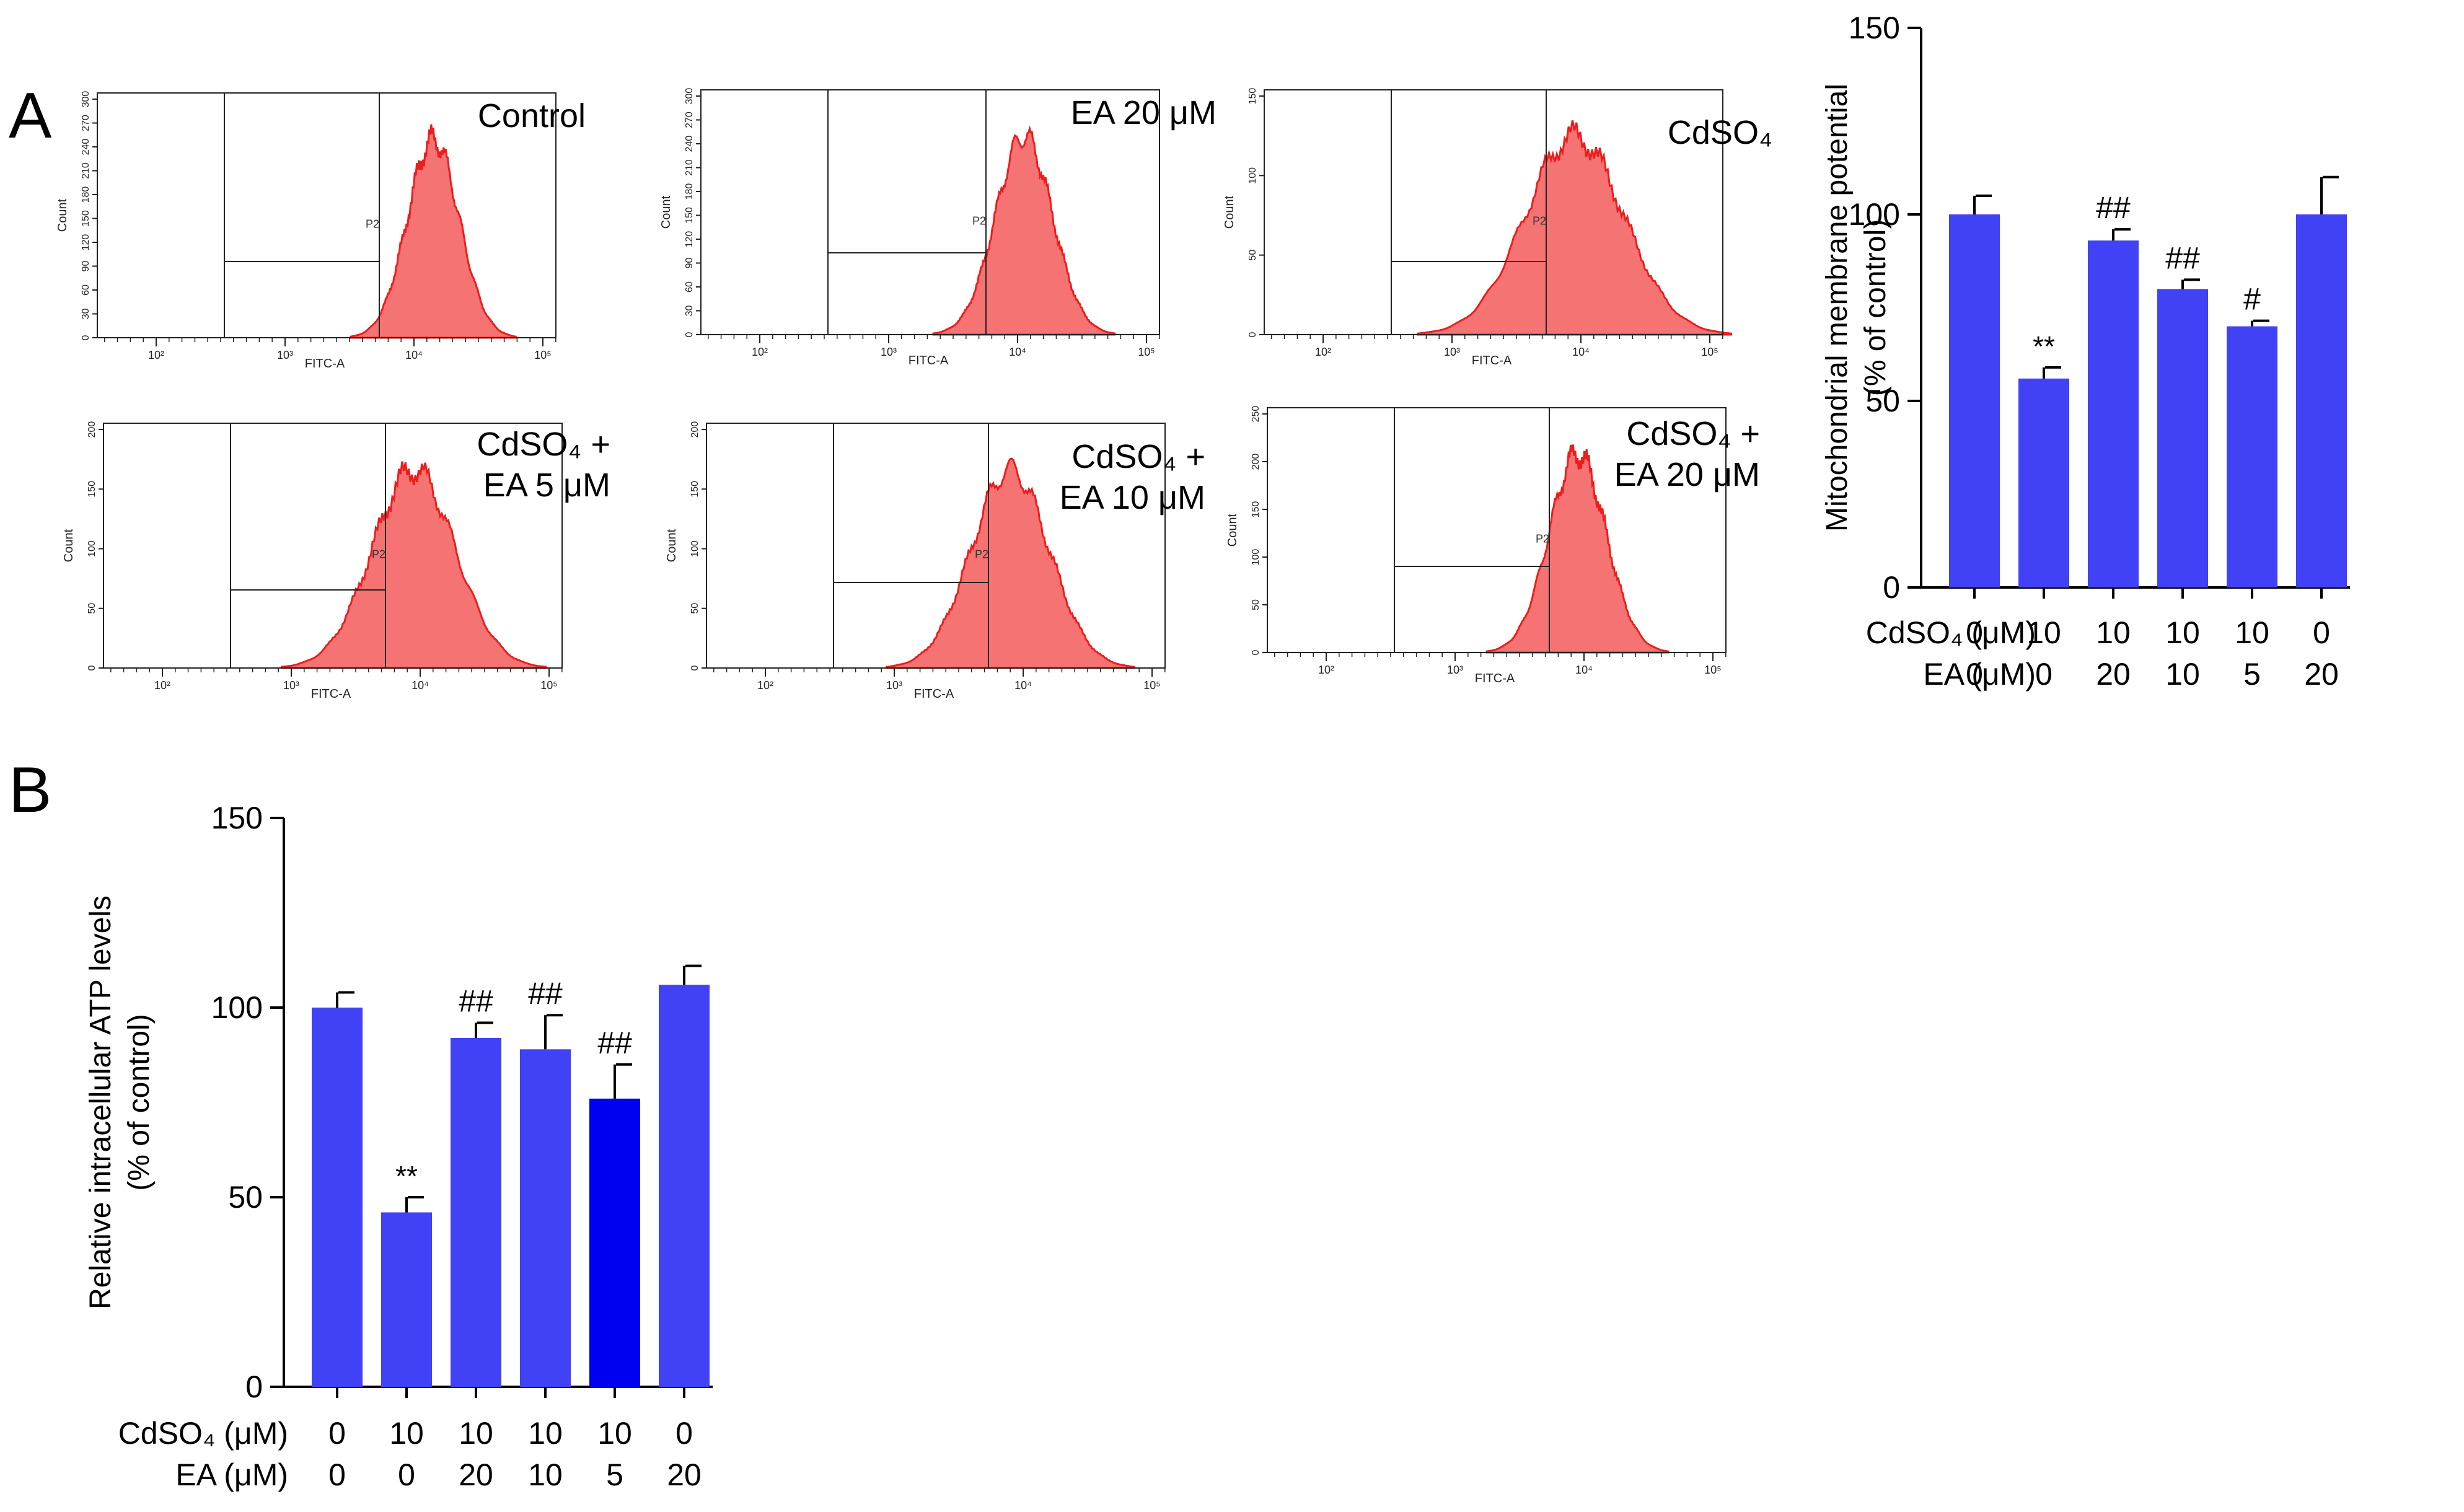  Describe the element at coordinates (100, 1102) in the screenshot. I see `y-axis-label: Relative intracellular ATP levels` at that location.